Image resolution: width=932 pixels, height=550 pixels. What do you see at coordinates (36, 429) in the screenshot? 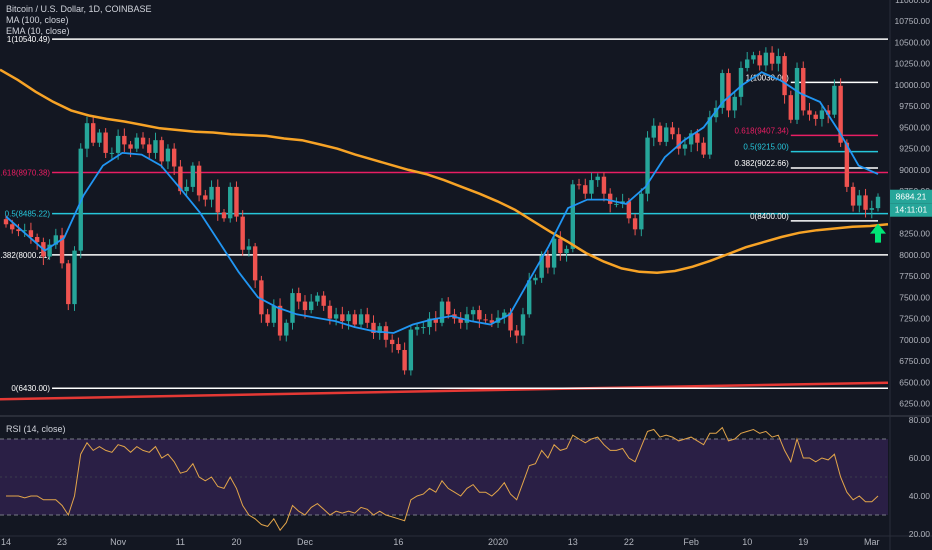
I see `rsi-legend: RSI (14, close)` at bounding box center [36, 429].